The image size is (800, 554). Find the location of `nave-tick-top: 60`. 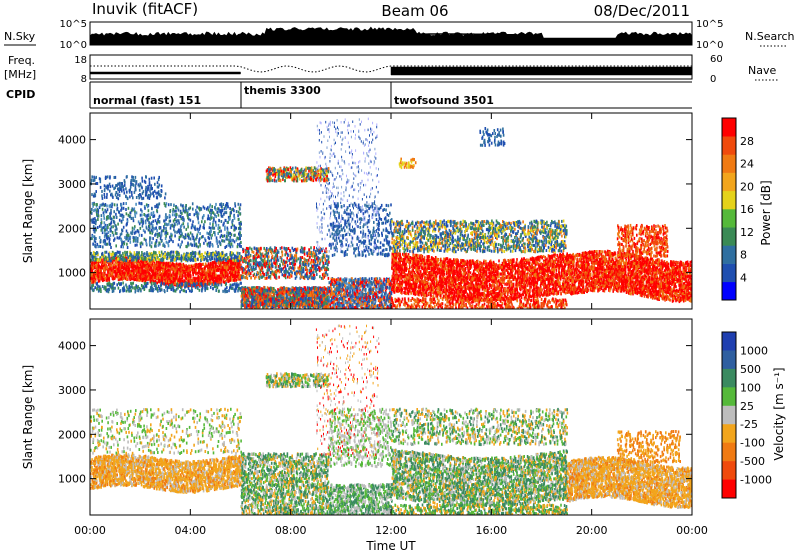

nave-tick-top: 60 is located at coordinates (716, 59).